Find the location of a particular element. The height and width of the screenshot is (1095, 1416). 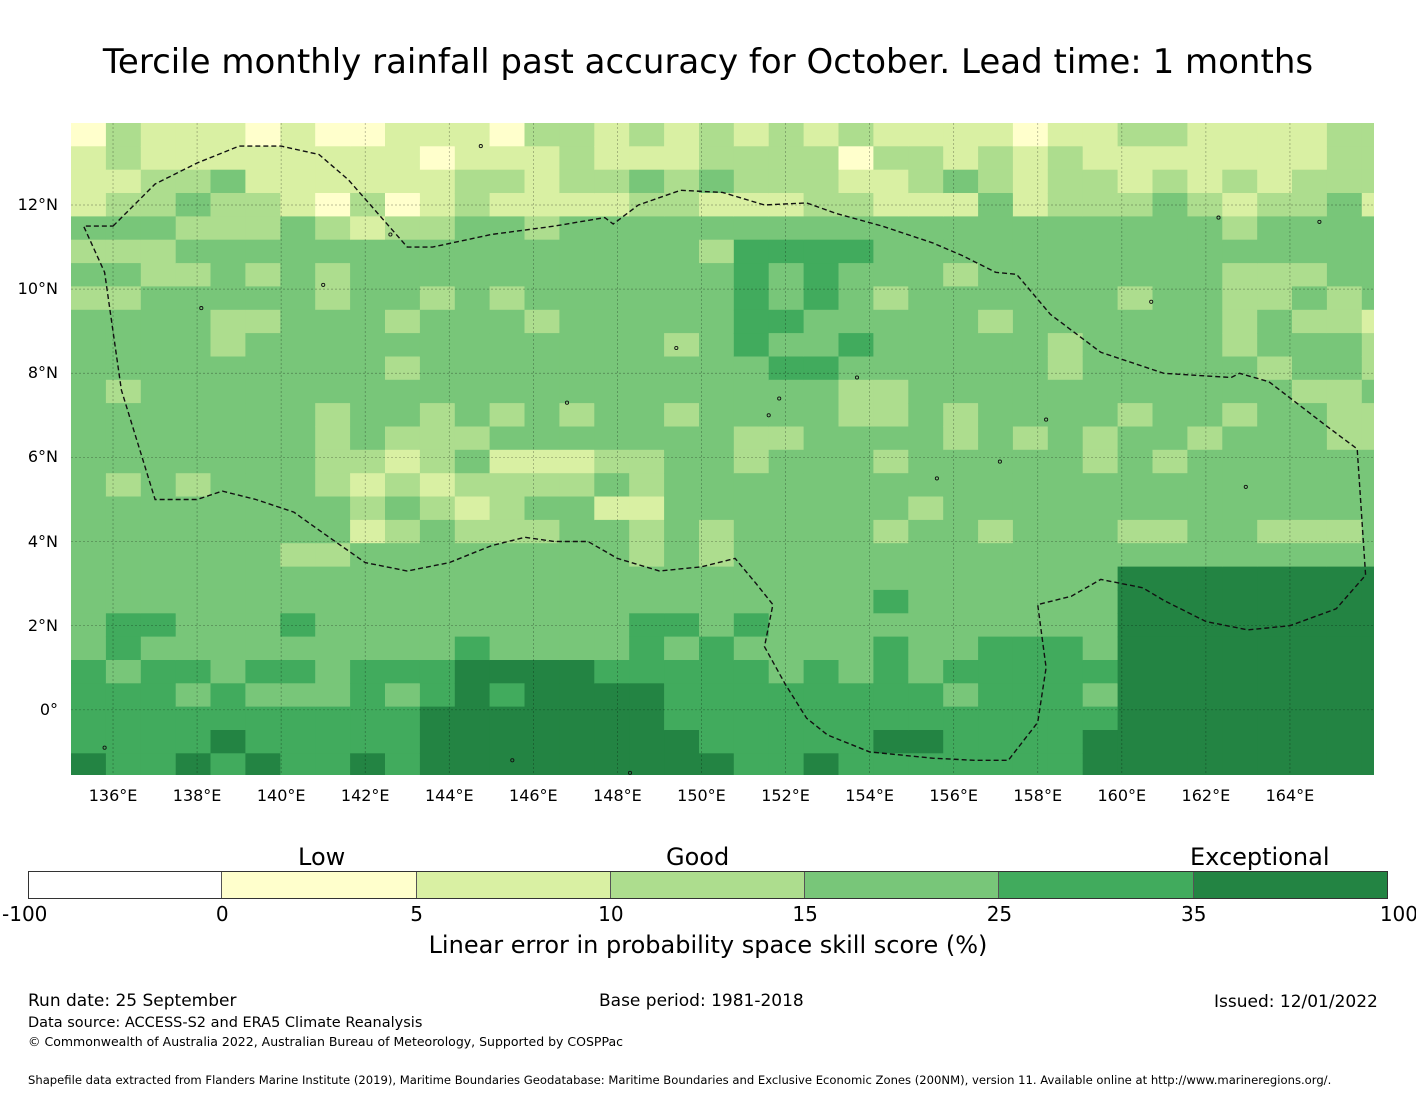

colorbar-segment is located at coordinates (319, 884).